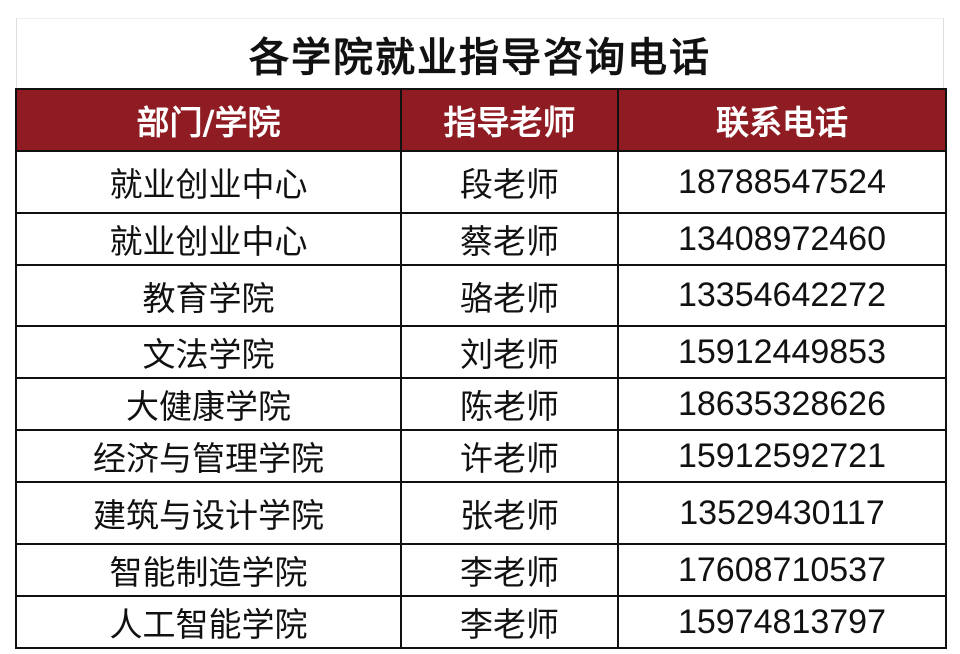 The height and width of the screenshot is (654, 960). Describe the element at coordinates (509, 295) in the screenshot. I see `advisor-cell: 骆老师` at that location.